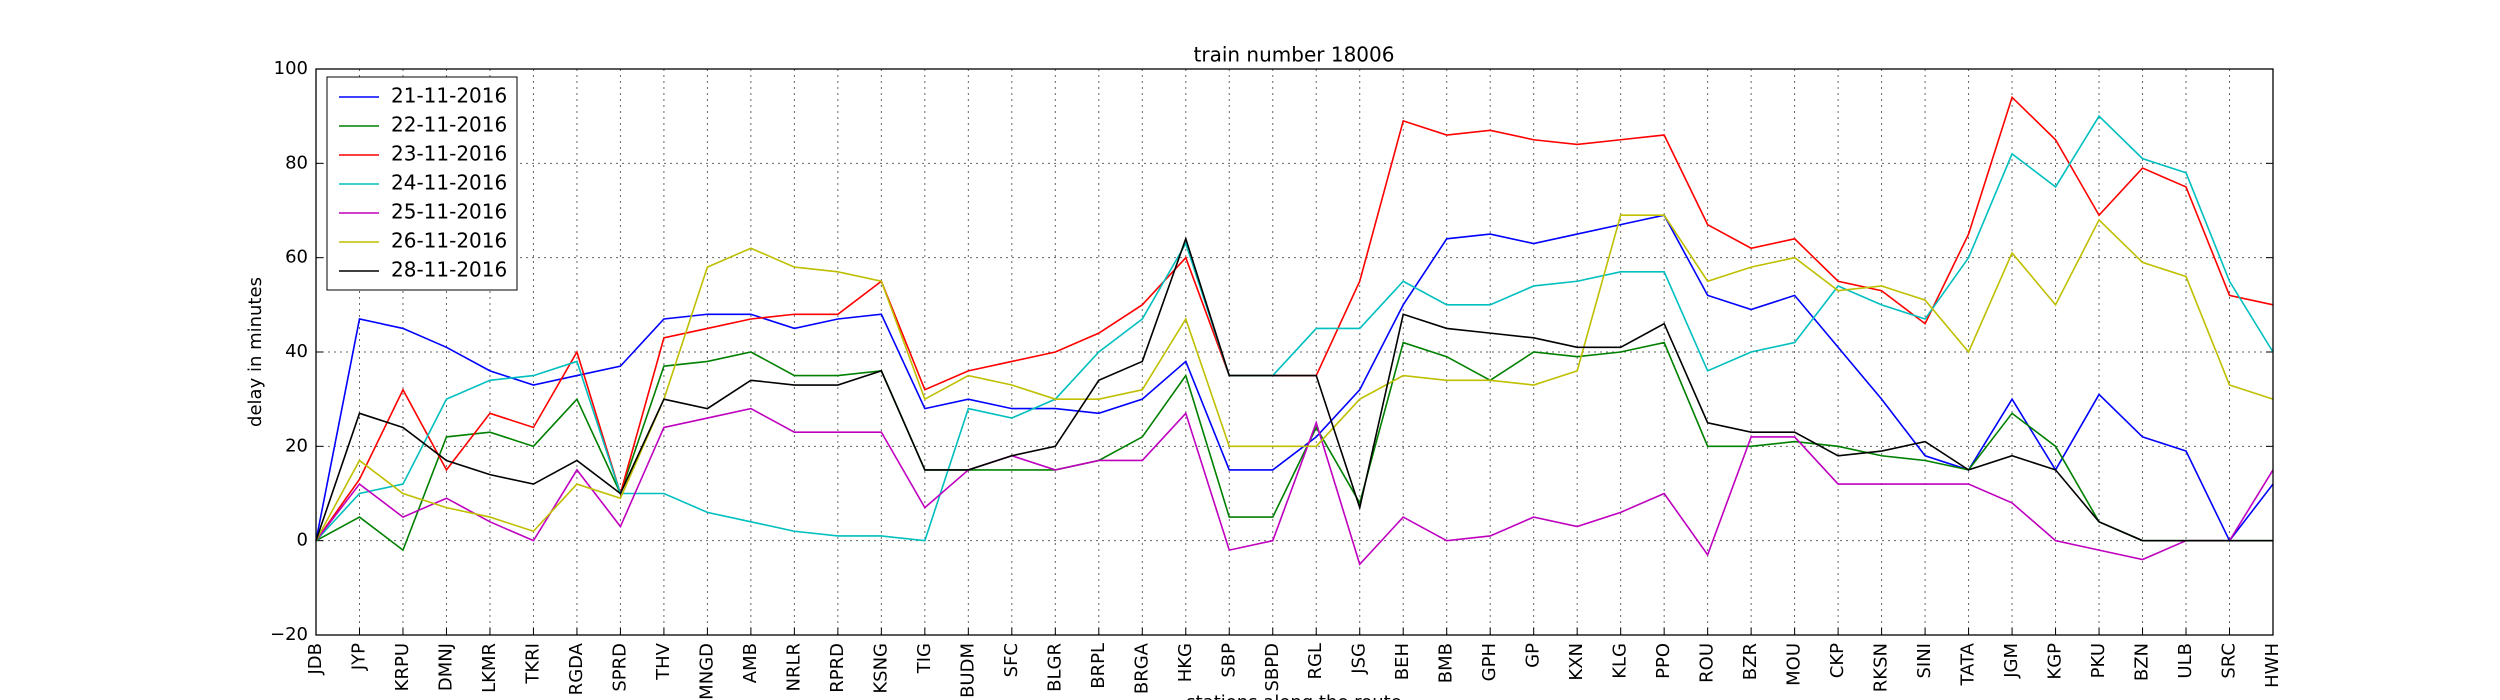  Describe the element at coordinates (1054, 667) in the screenshot. I see `x-tick-label: BLGR` at that location.